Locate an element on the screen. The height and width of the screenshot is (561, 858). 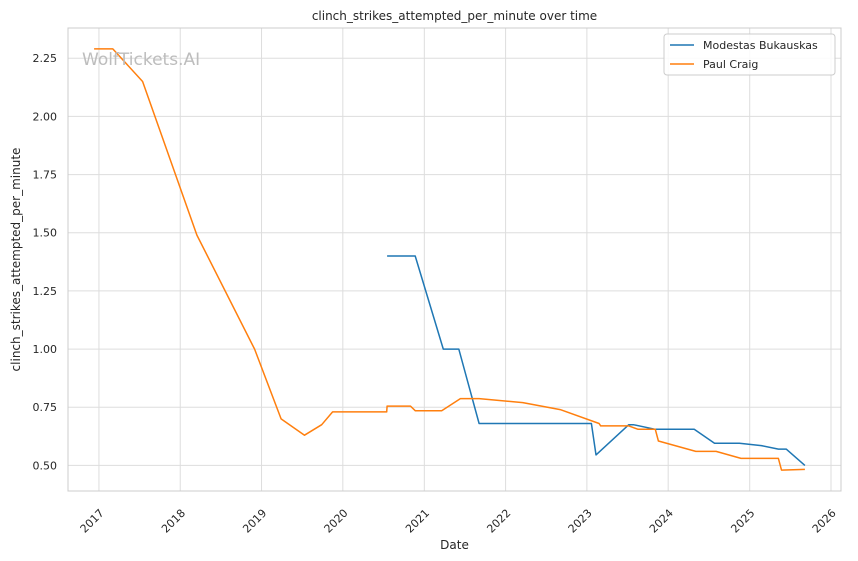
y-tick-label: 2.25 is located at coordinates (45, 58).